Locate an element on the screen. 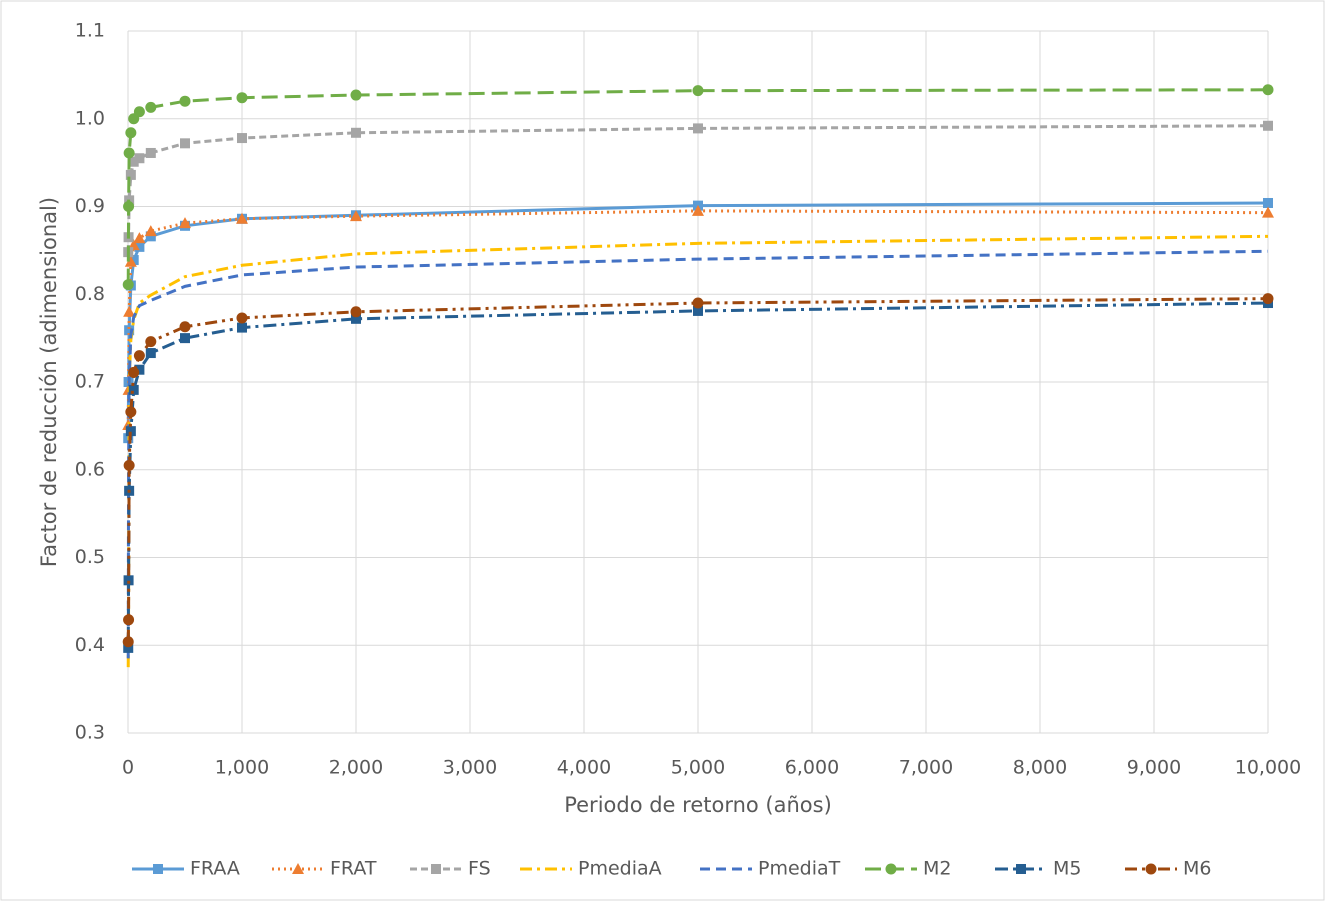 This screenshot has height=902, width=1326. legend-label: FS is located at coordinates (479, 869).